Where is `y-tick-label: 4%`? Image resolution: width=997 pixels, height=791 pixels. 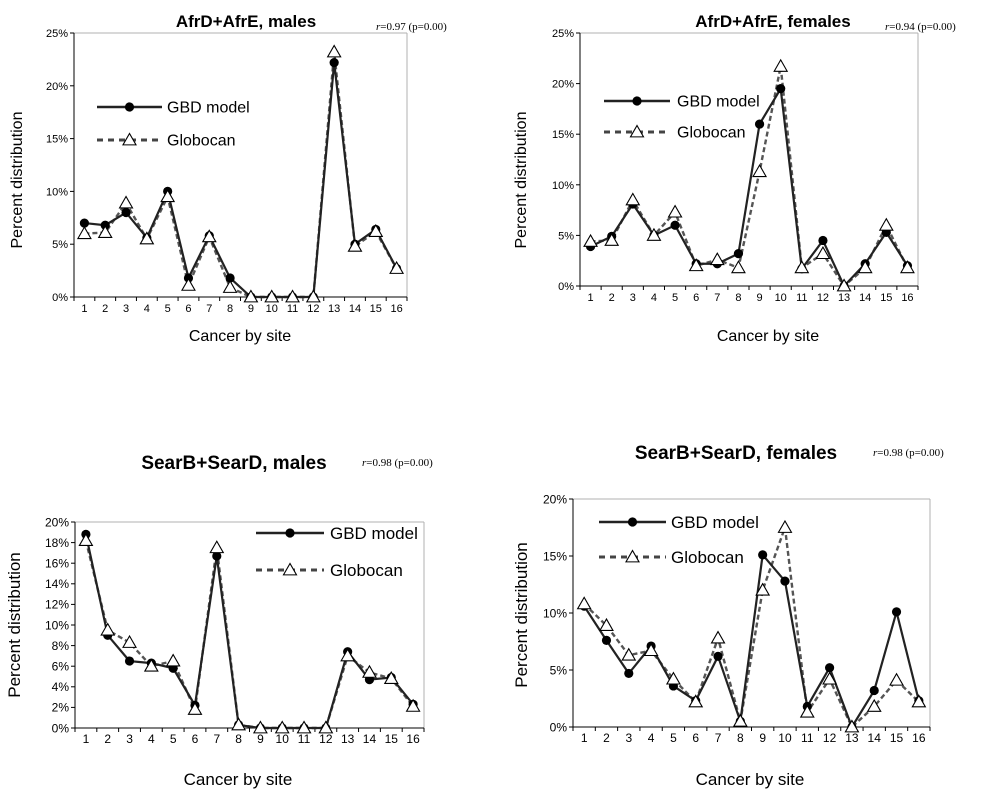
y-tick-label: 4% is located at coordinates (61, 687).